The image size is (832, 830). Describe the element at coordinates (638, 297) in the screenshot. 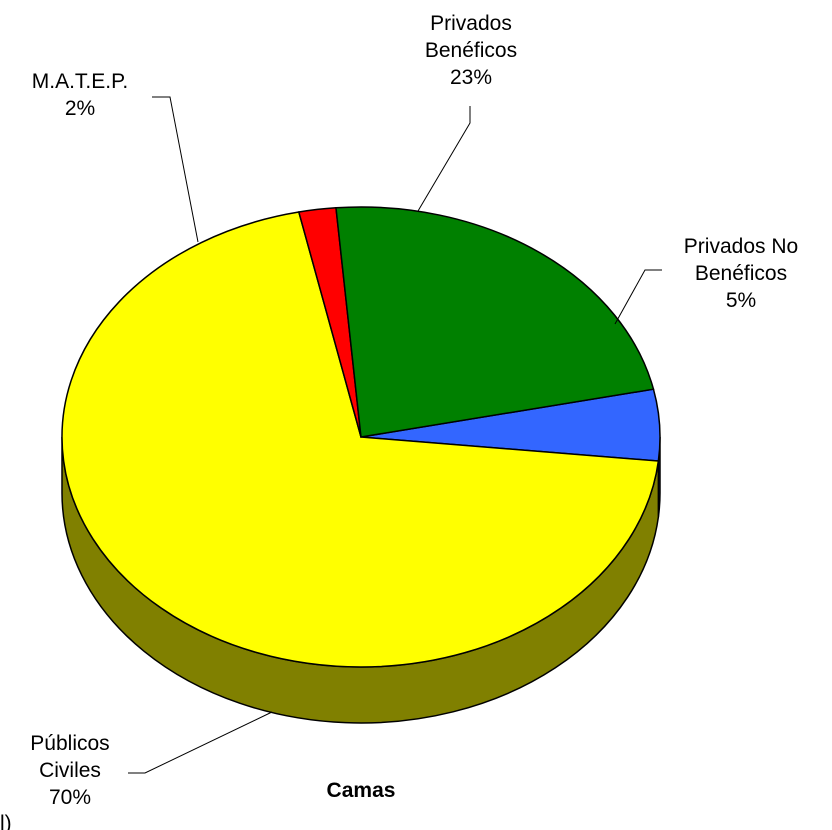

I see `leader-line-privados-no-beneficos` at that location.